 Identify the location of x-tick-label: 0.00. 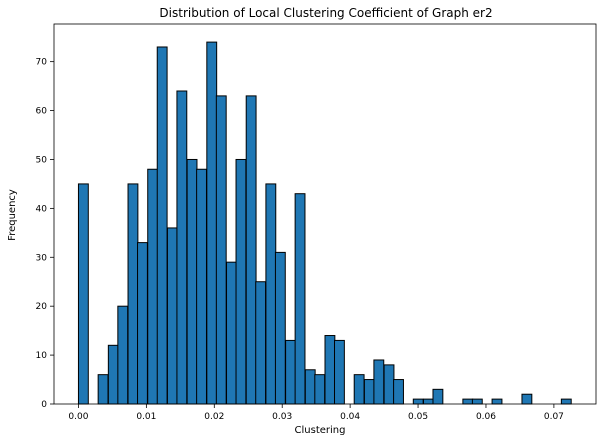
(78, 417).